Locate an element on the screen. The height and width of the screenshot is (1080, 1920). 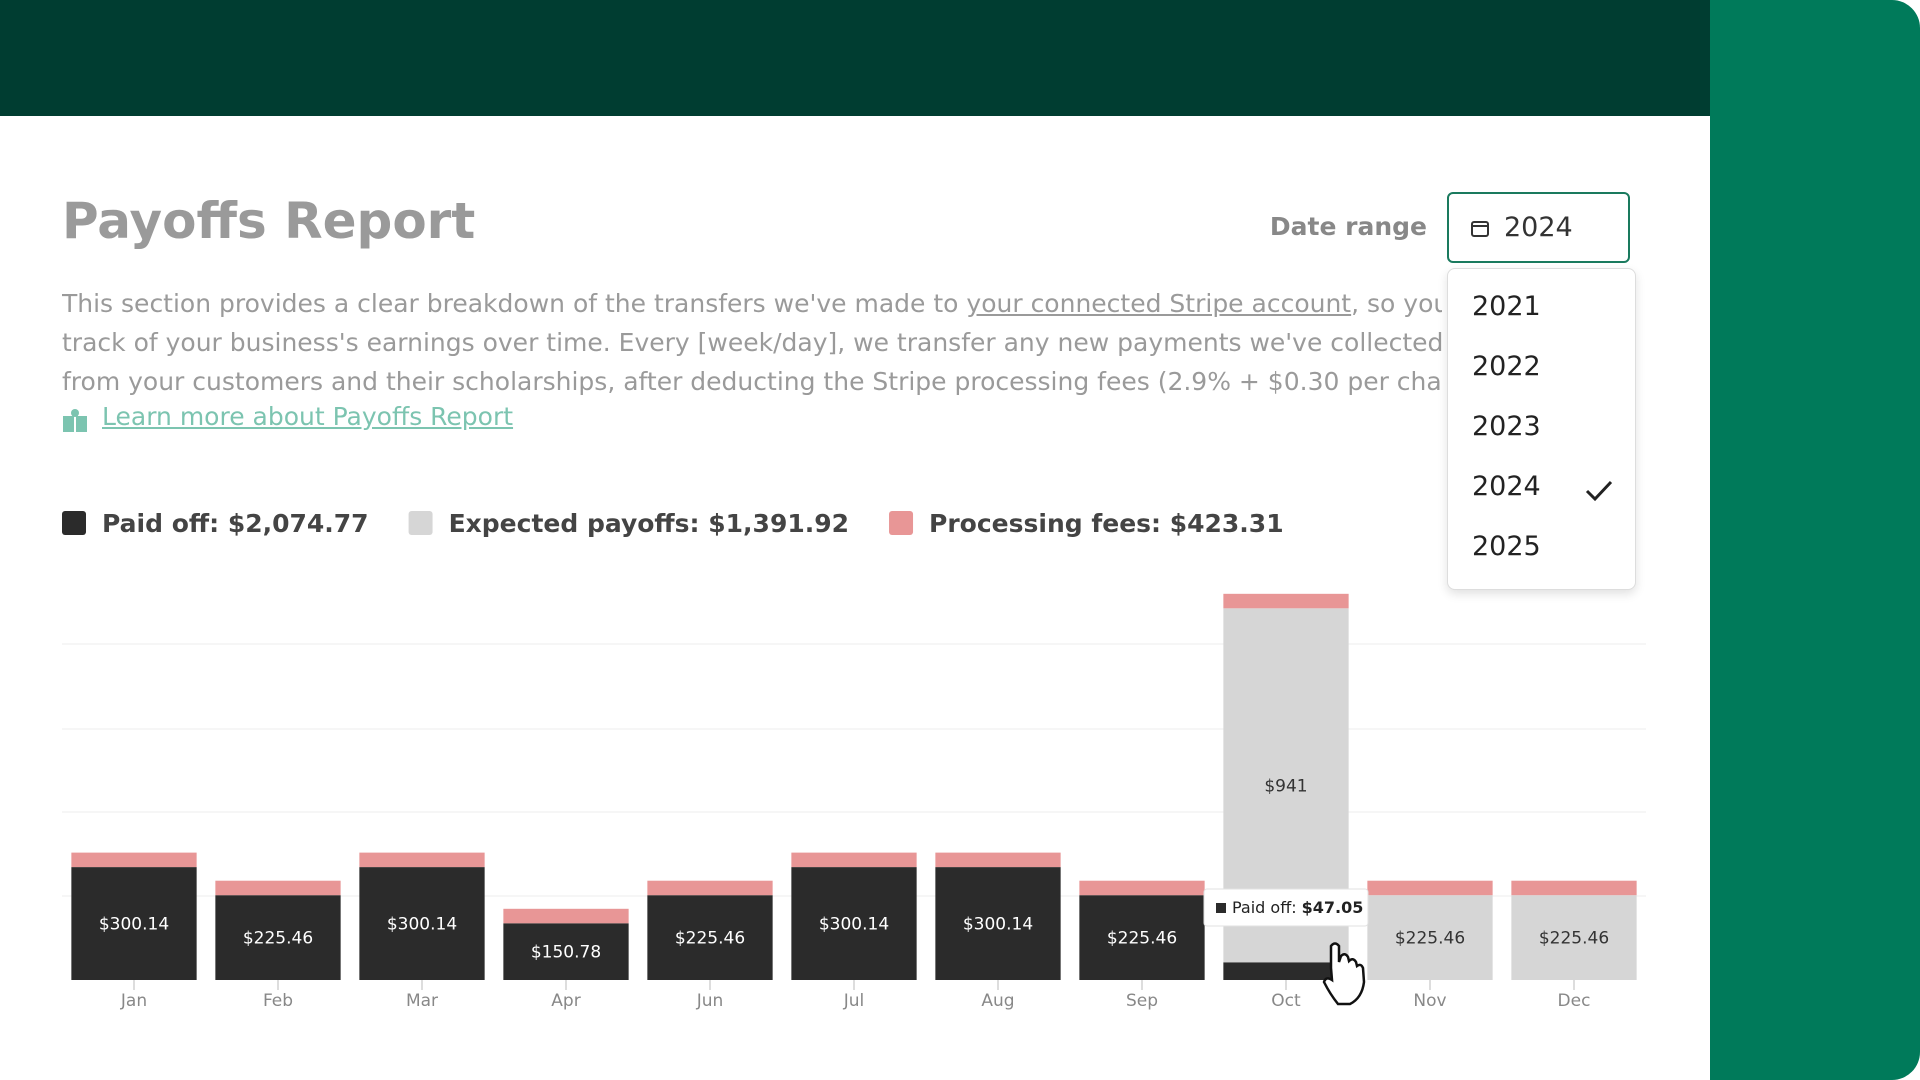
stripe-link: your connected Stripe account is located at coordinates (1159, 303).